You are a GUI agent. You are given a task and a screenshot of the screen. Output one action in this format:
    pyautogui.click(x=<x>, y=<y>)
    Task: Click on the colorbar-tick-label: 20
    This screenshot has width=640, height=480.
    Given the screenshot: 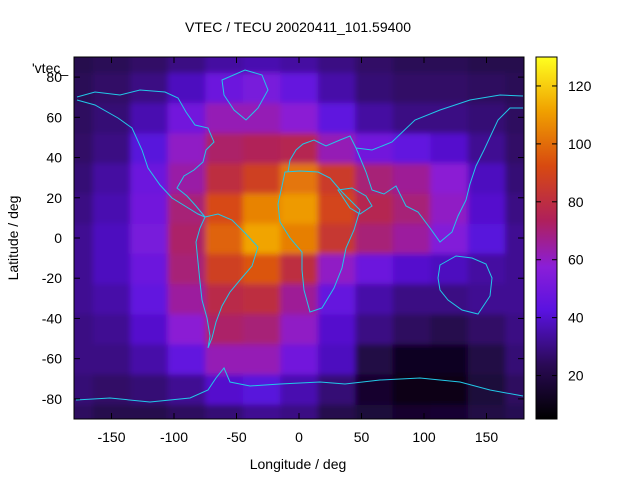 What is the action you would take?
    pyautogui.click(x=576, y=376)
    